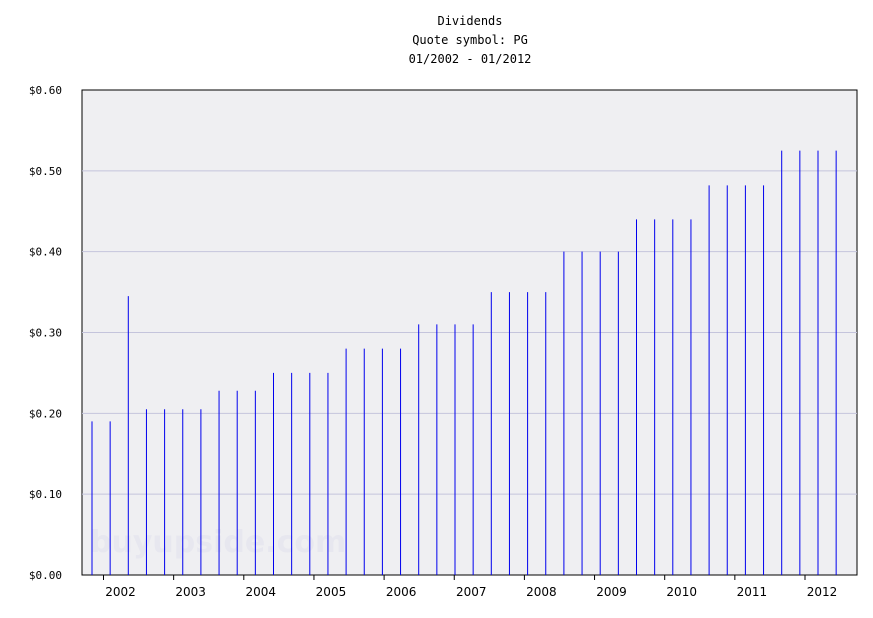 The width and height of the screenshot is (873, 618). What do you see at coordinates (331, 592) in the screenshot?
I see `x-tick-label: 2005` at bounding box center [331, 592].